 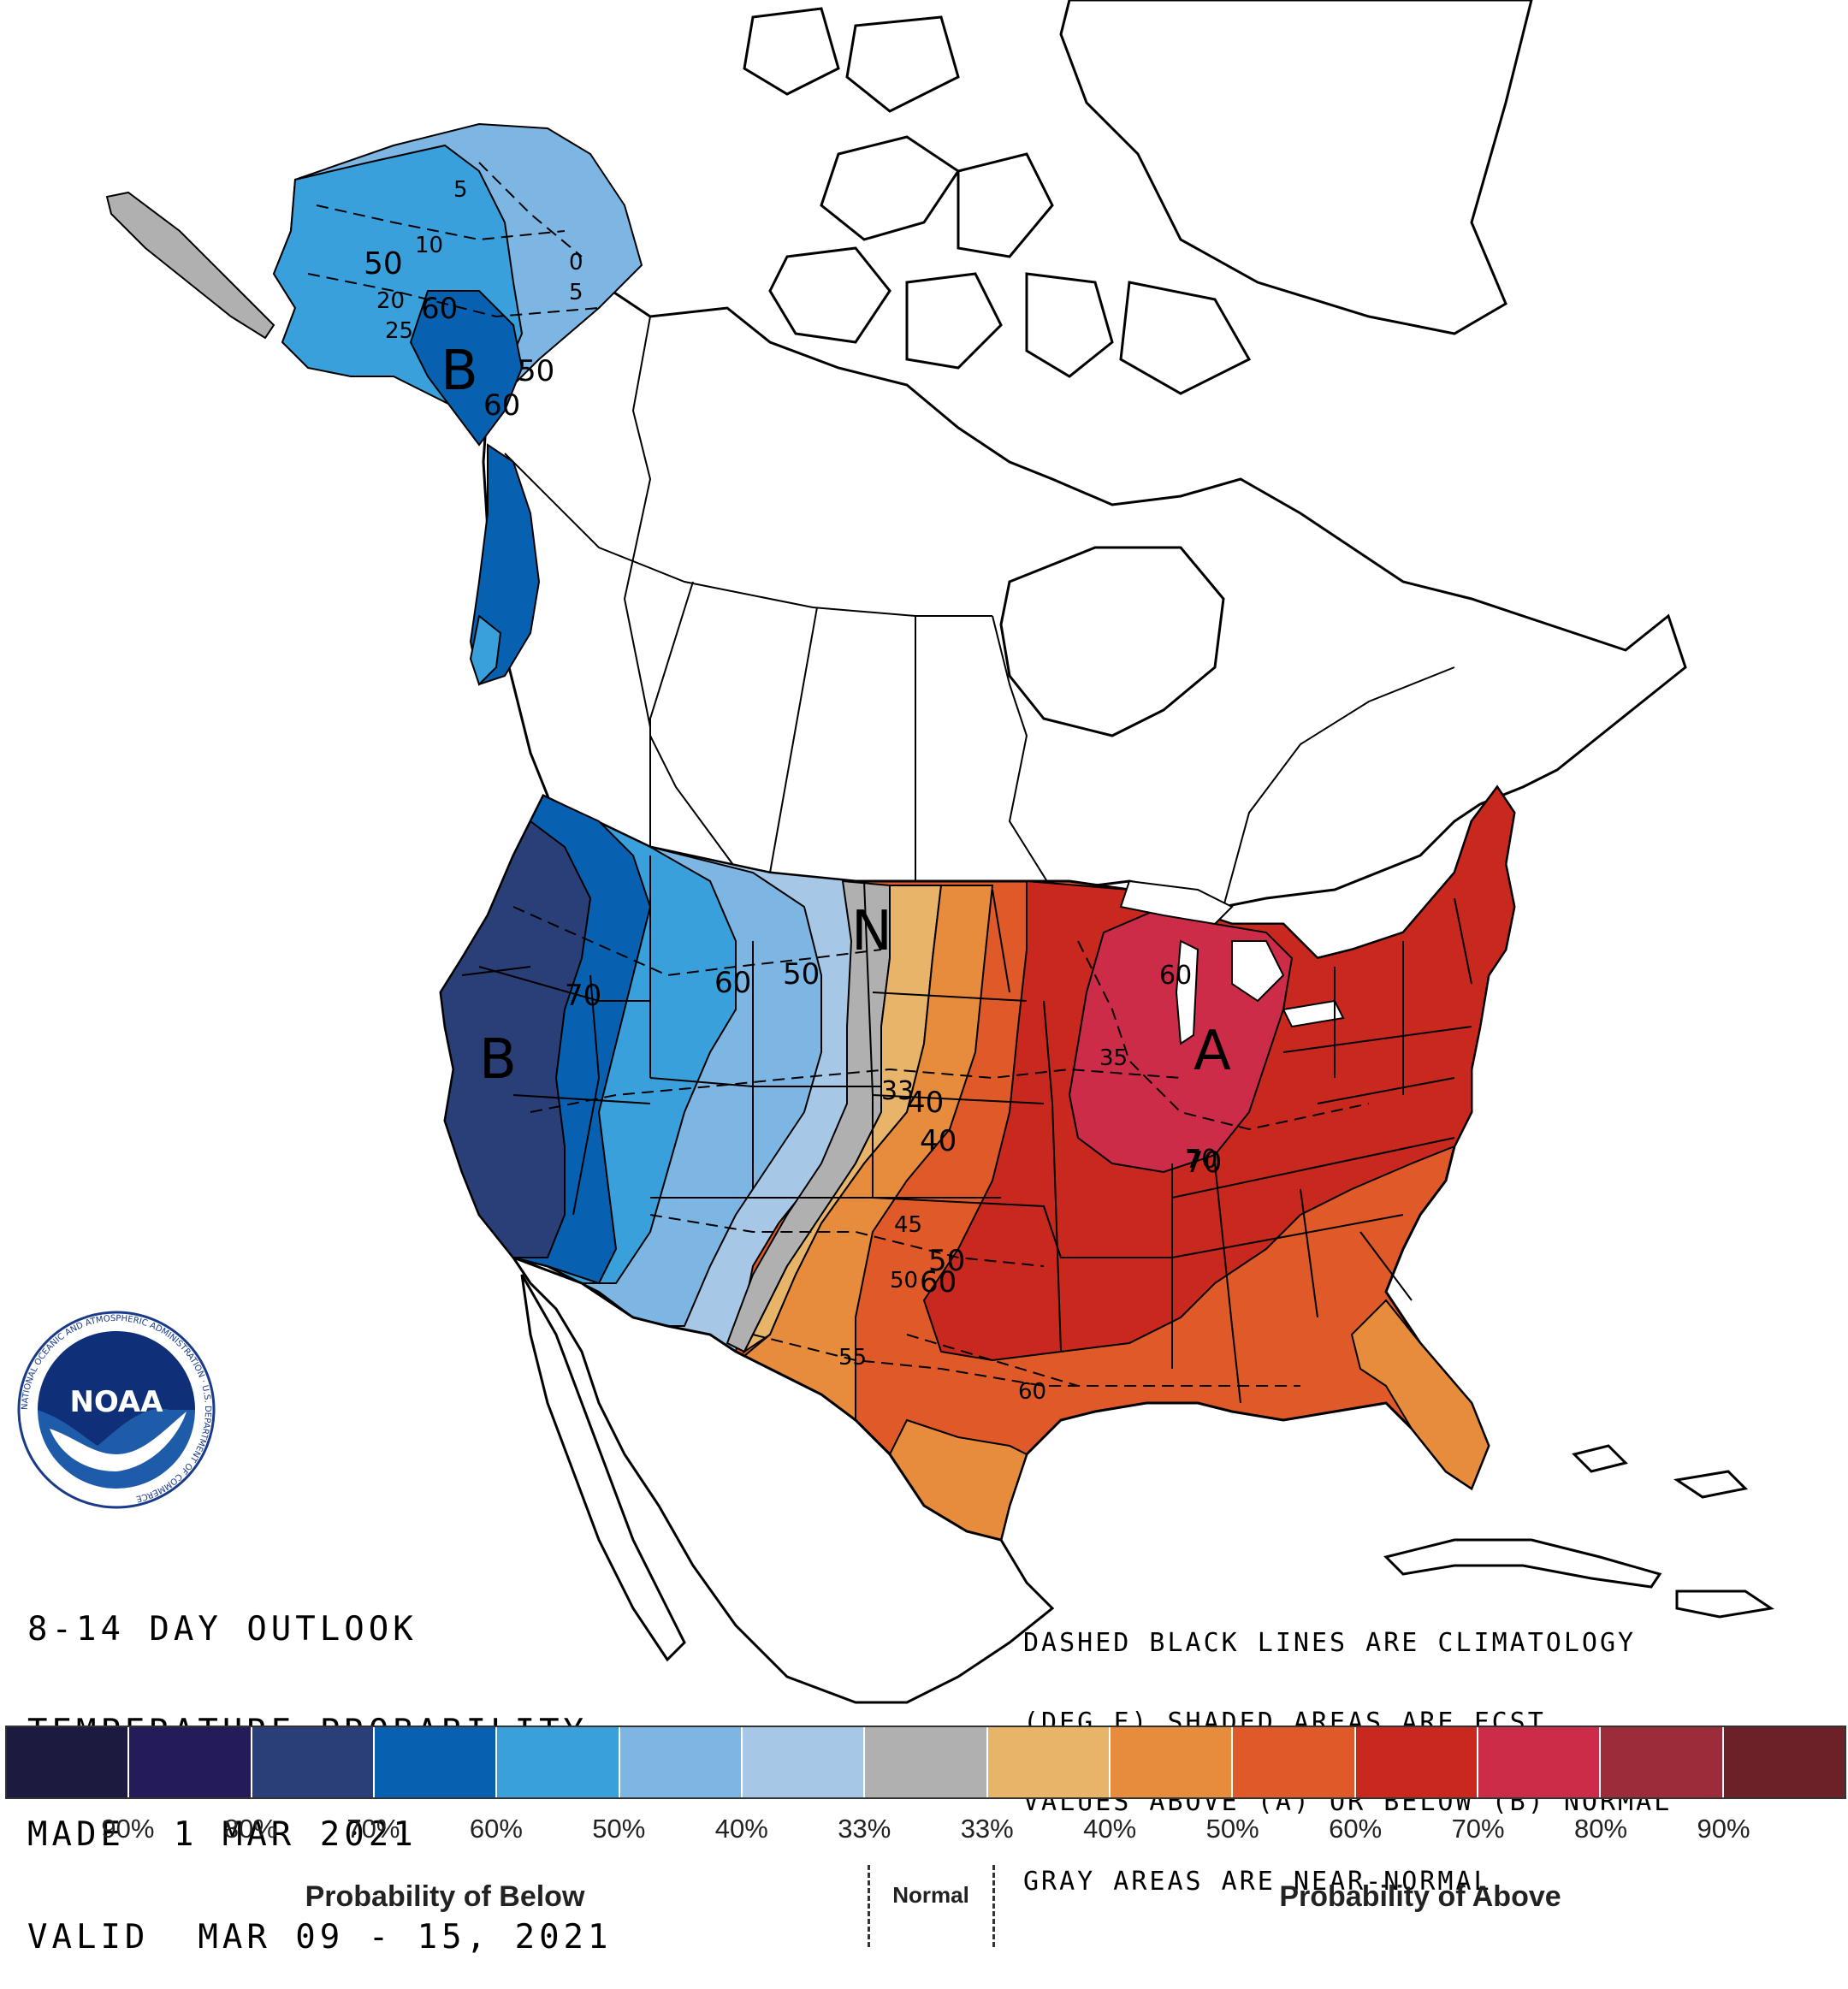 What do you see at coordinates (445, 1897) in the screenshot?
I see `below-caption: Probability of Below` at bounding box center [445, 1897].